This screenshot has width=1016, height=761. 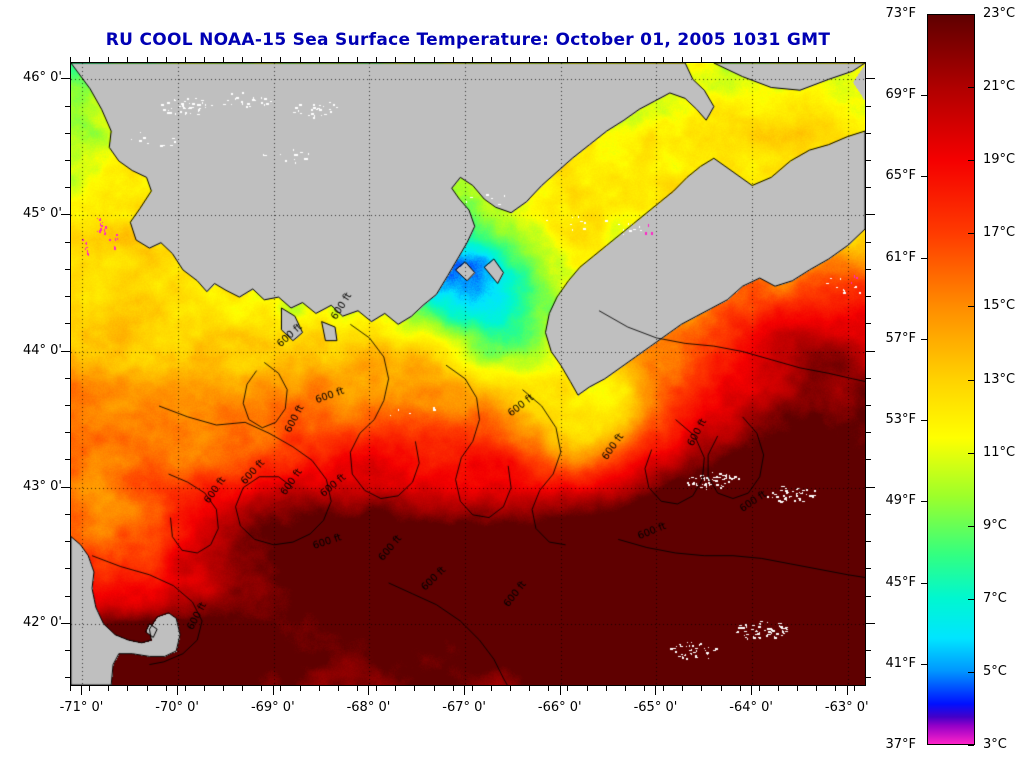 I want to click on colorbar-f-label-4: 57°F, so click(x=900, y=338).